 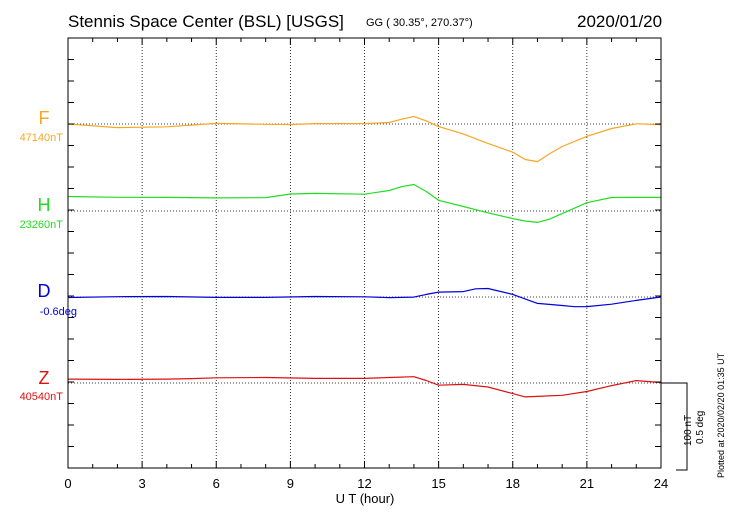 What do you see at coordinates (721, 415) in the screenshot?
I see `plotted-timestamp: Plotted at 2020/02/20 01:35 UT` at bounding box center [721, 415].